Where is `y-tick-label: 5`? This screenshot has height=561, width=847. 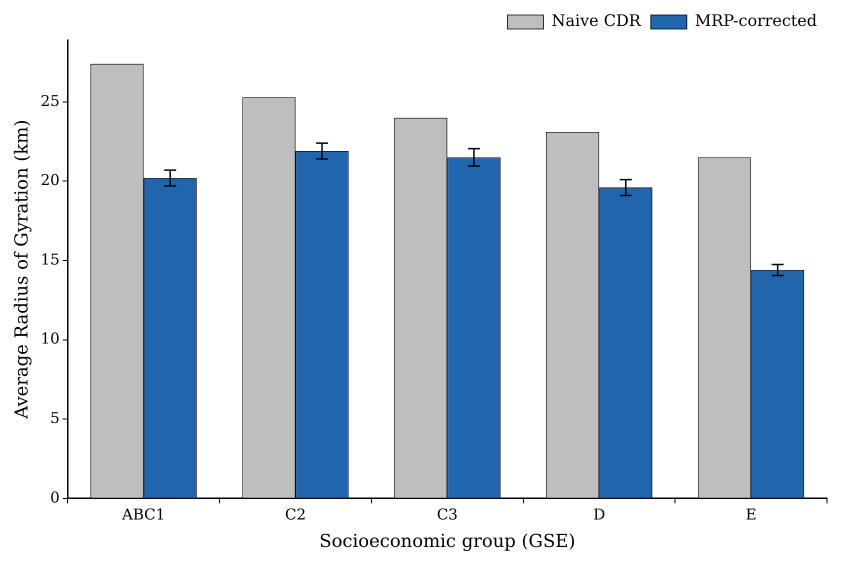
y-tick-label: 5 is located at coordinates (55, 417).